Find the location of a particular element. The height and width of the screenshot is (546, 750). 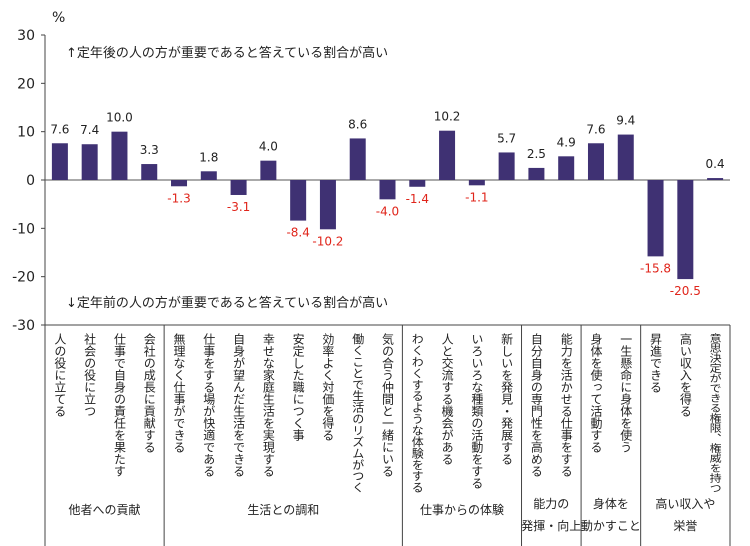

annotation-bottom: ↓定年前の人の方が重要であると答えている割合が高い is located at coordinates (227, 303).